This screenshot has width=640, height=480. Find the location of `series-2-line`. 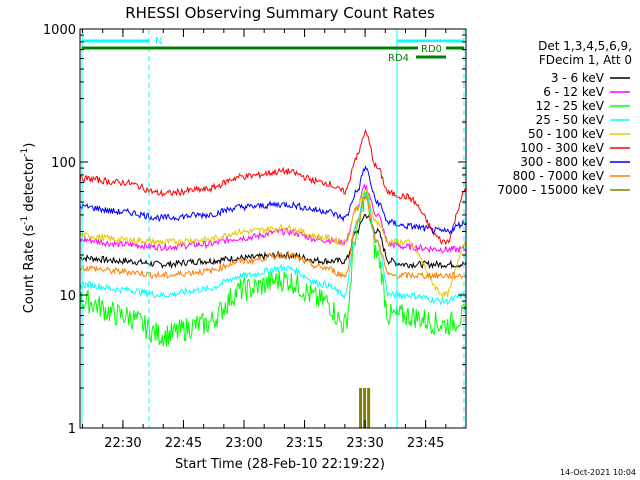

series-2-line is located at coordinates (273, 219).